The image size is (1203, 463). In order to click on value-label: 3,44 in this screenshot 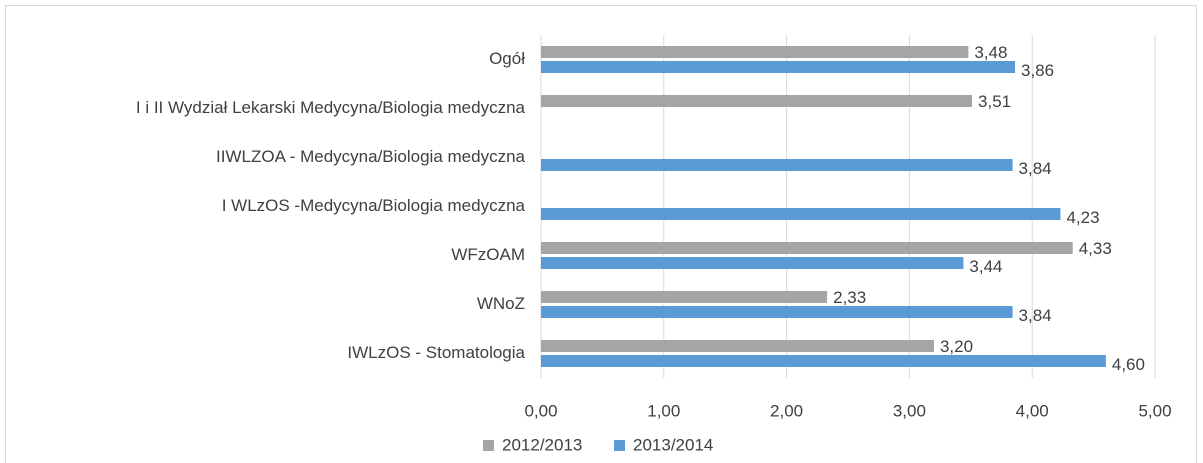, I will do `click(985, 266)`.